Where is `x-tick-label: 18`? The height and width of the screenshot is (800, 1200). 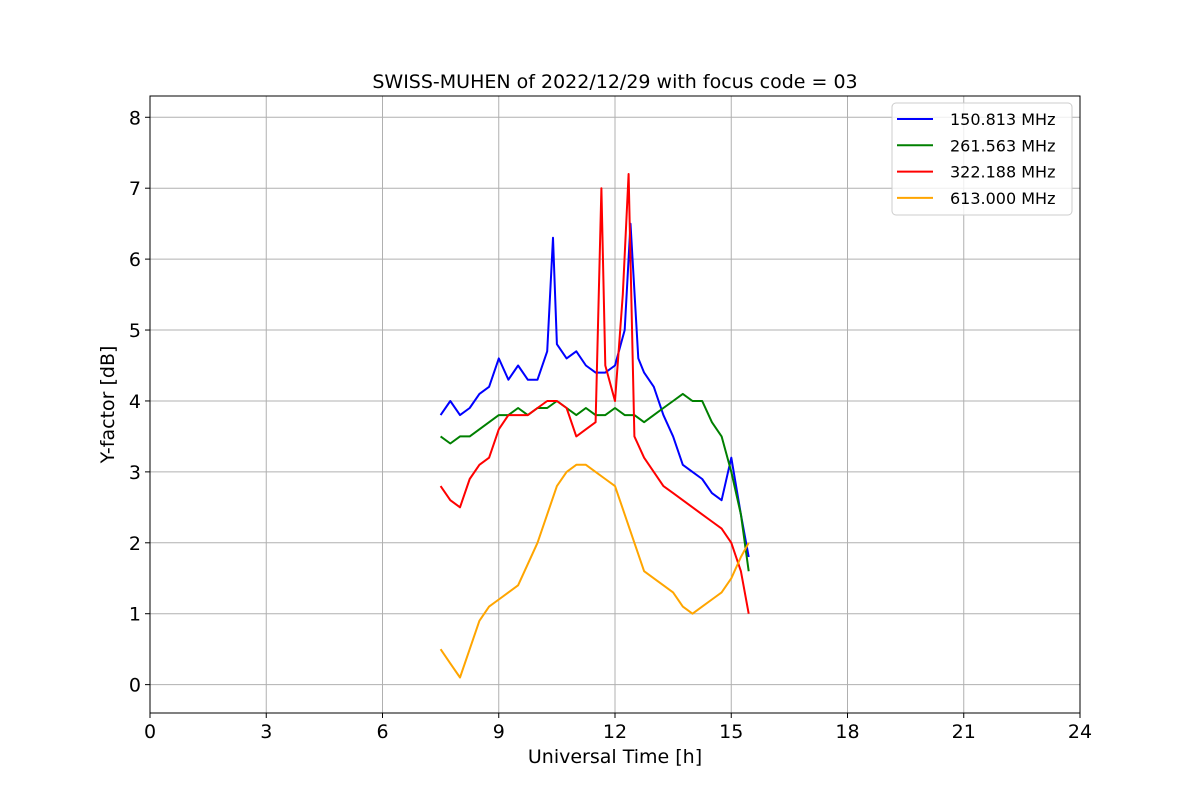 x-tick-label: 18 is located at coordinates (847, 732).